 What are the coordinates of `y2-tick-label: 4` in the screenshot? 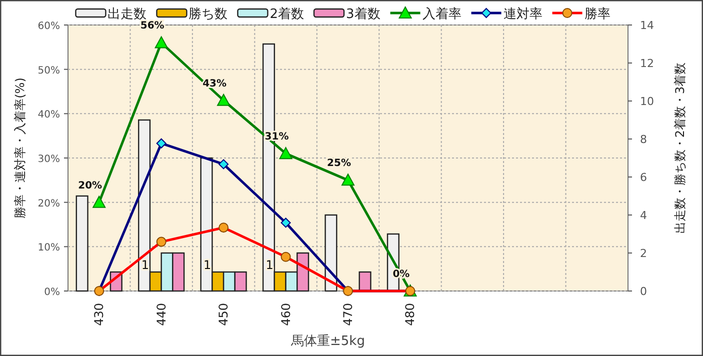 It's located at (643, 215).